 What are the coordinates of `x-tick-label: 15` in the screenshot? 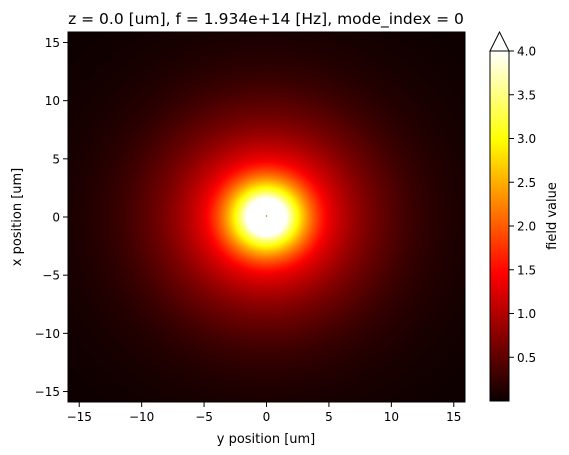 It's located at (453, 417).